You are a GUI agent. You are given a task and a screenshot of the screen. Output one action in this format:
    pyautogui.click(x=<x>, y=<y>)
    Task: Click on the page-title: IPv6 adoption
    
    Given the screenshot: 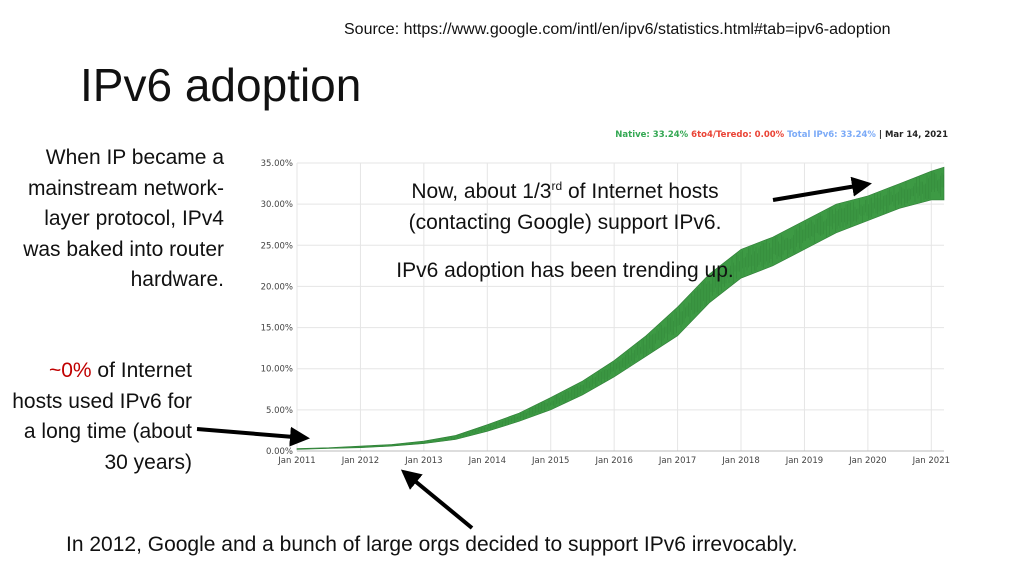 What is the action you would take?
    pyautogui.click(x=221, y=85)
    